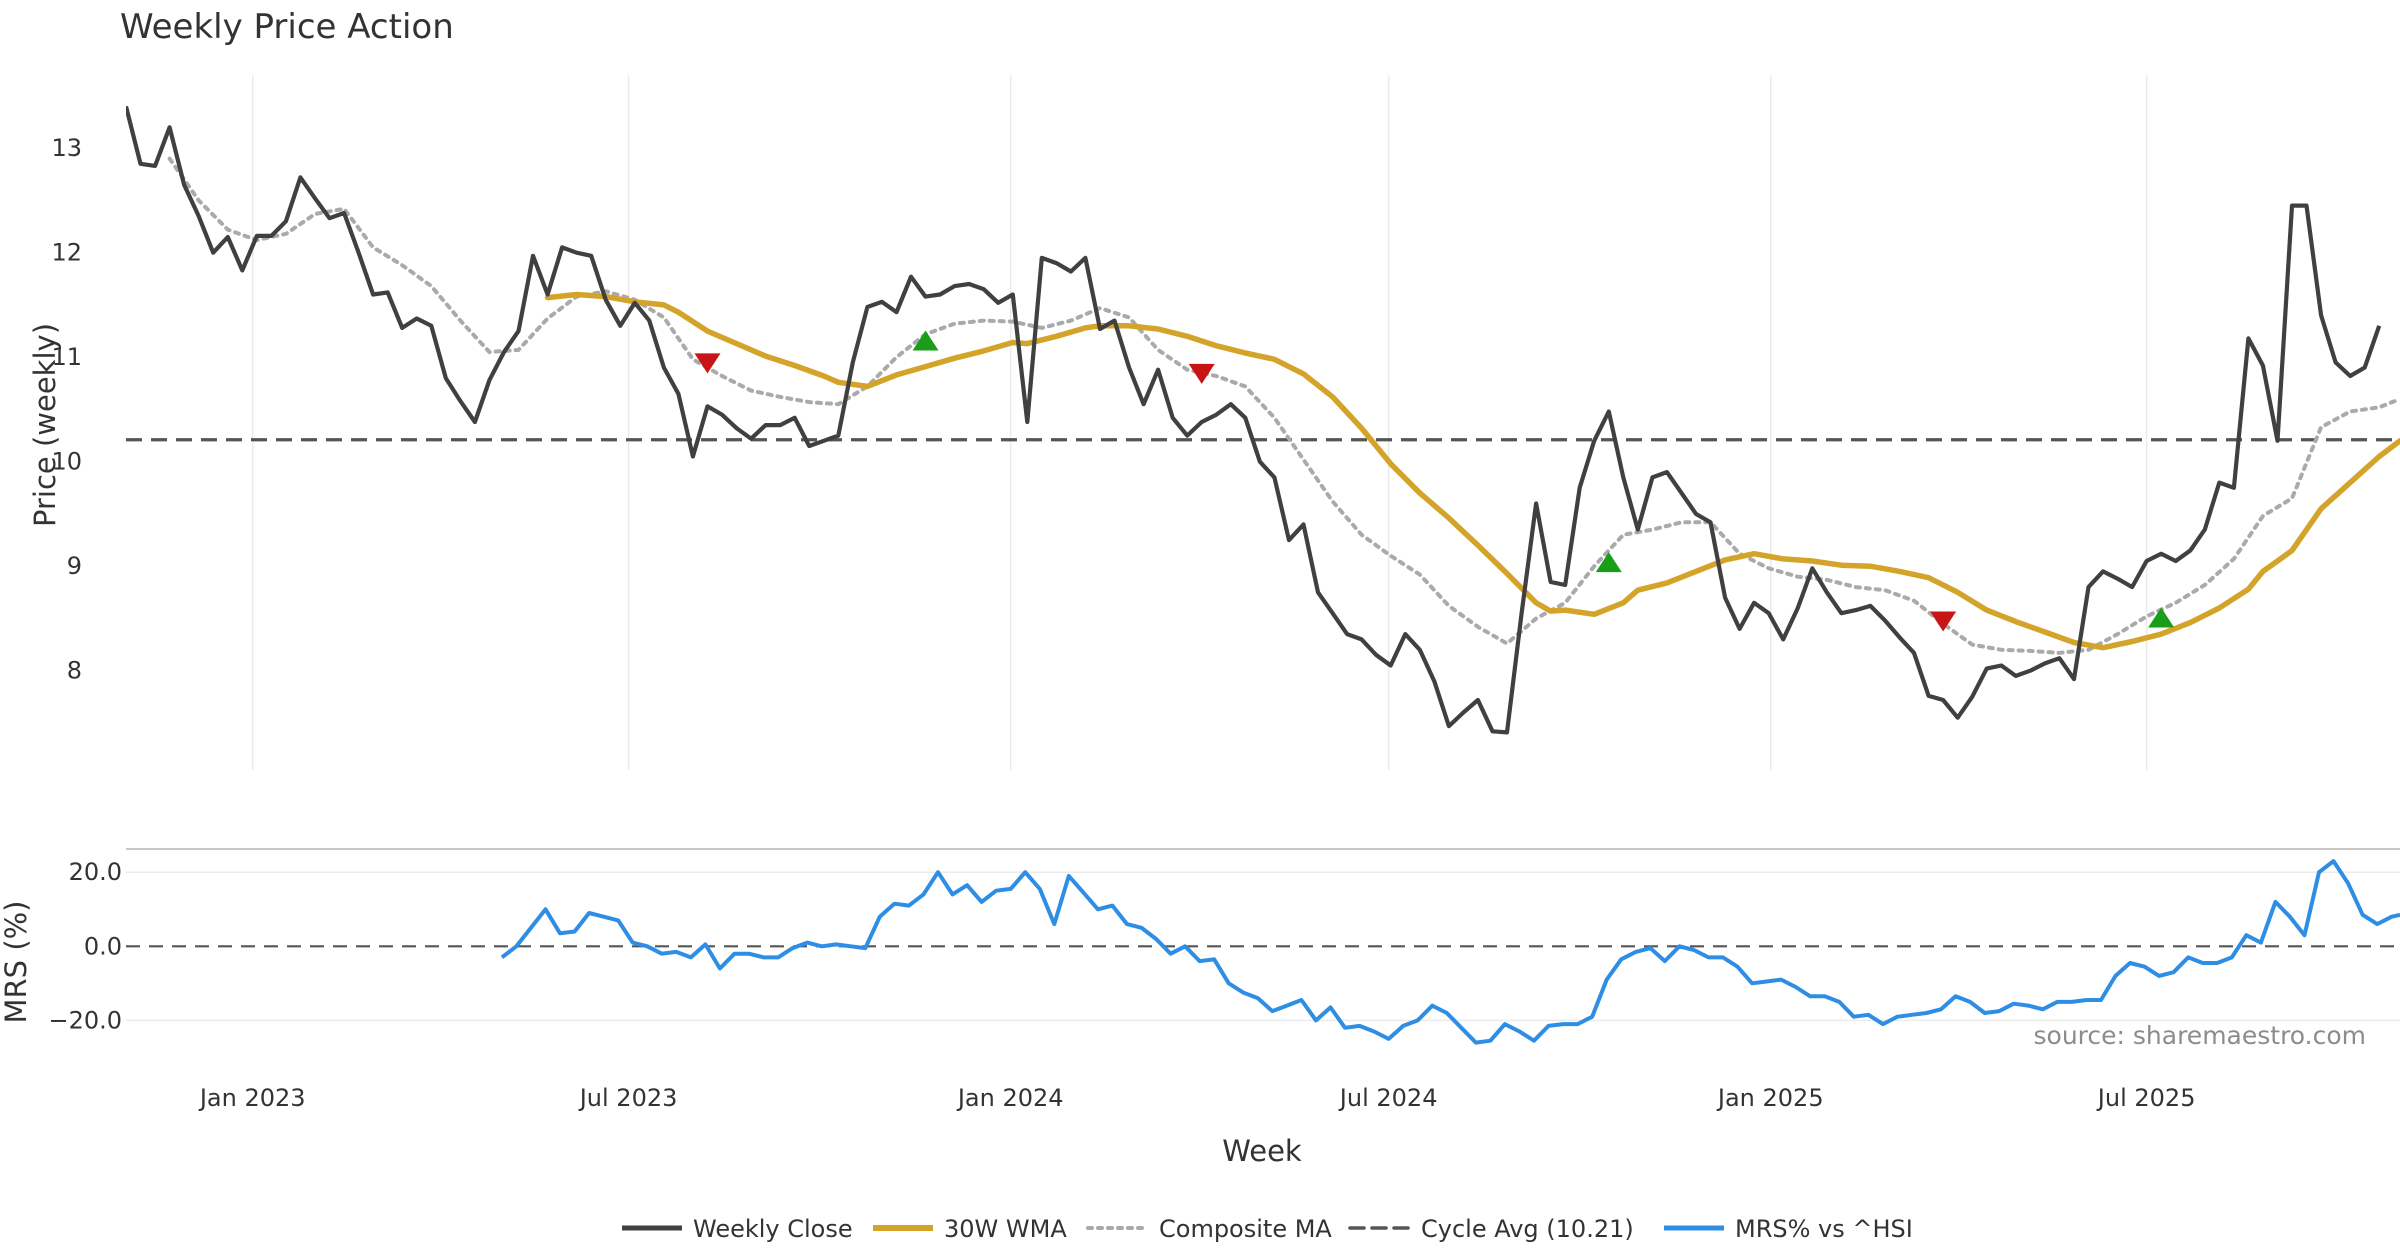  I want to click on source-note: source: sharemaestro.com, so click(2200, 1035).